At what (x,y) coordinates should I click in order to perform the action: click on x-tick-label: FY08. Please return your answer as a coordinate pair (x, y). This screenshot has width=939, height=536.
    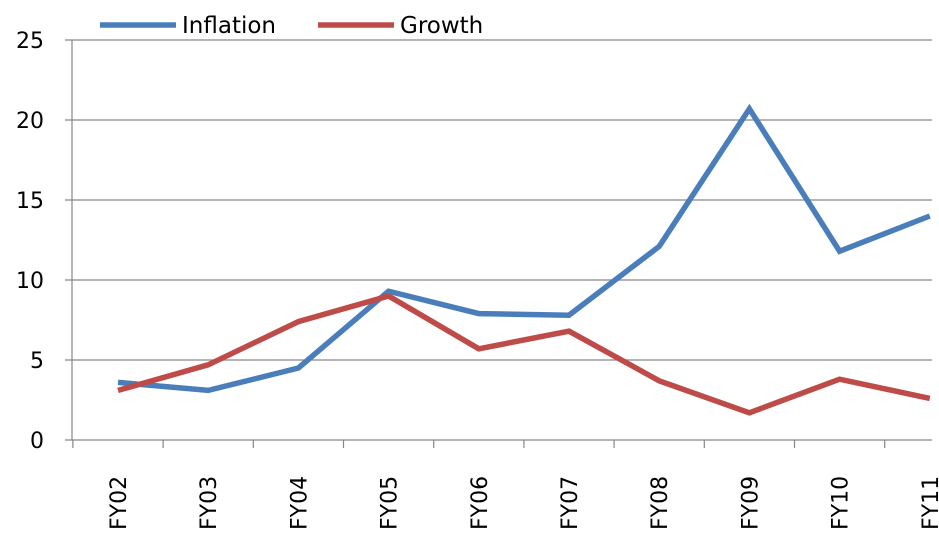
    Looking at the image, I should click on (660, 503).